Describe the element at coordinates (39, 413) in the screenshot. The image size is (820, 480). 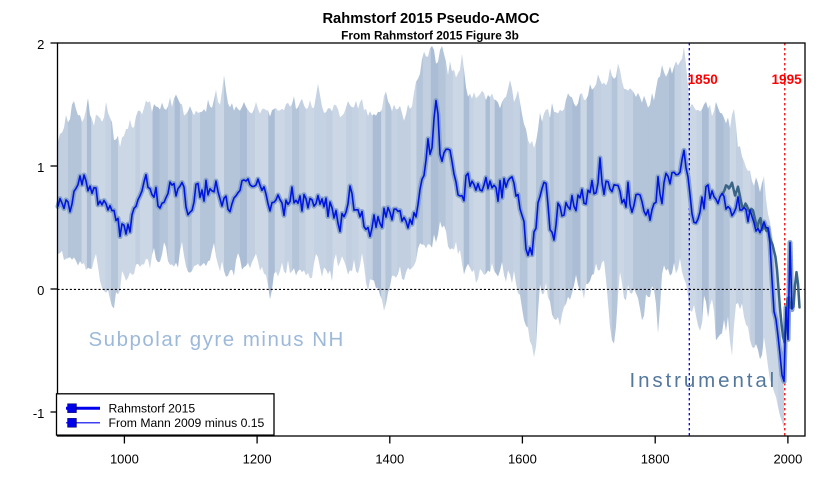
I see `svg-text: -1` at that location.